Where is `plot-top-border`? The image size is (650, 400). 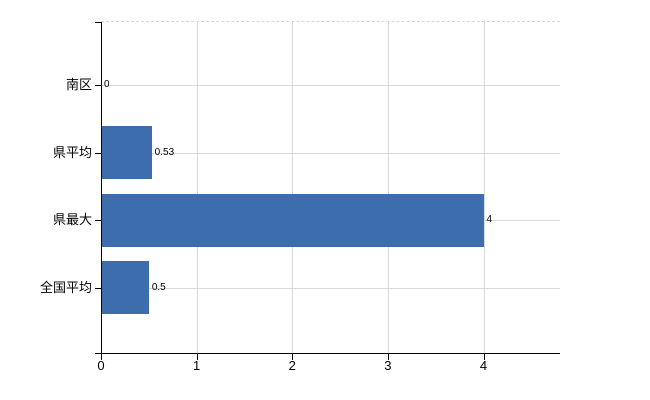
plot-top-border is located at coordinates (330, 21).